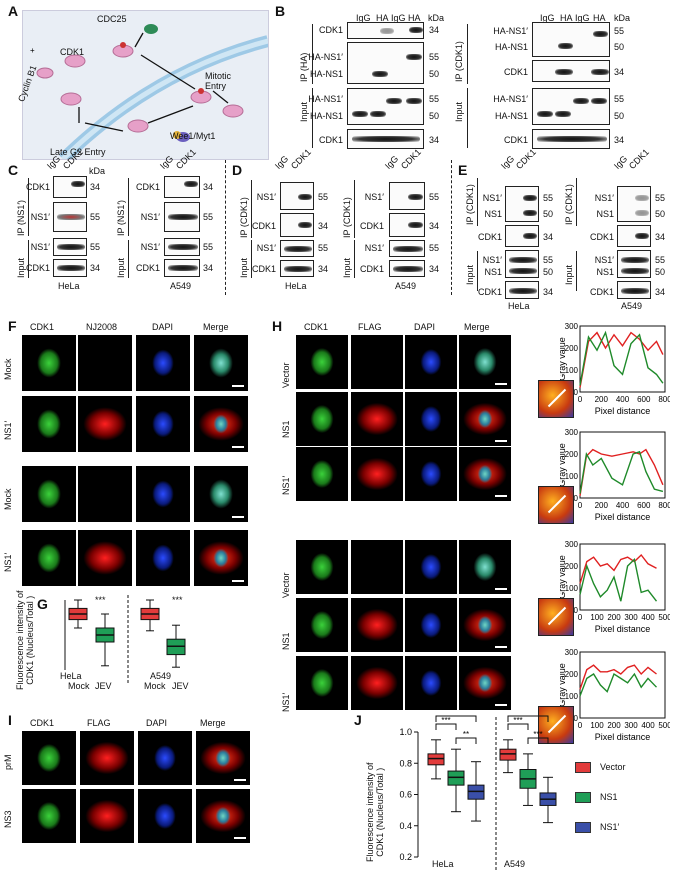  What do you see at coordinates (266, 248) in the screenshot?
I see `d1-in-ns1p: NS1′` at bounding box center [266, 248].